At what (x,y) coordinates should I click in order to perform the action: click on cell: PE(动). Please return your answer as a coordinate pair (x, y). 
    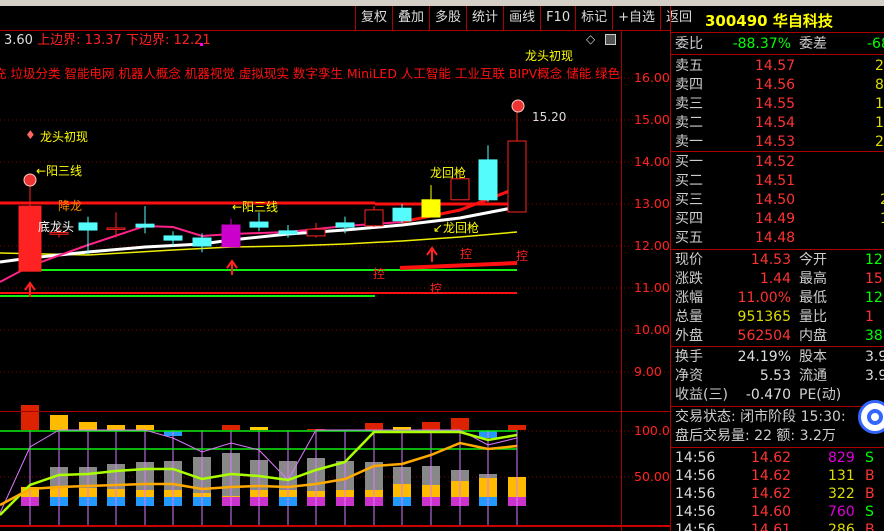
    Looking at the image, I should click on (820, 395).